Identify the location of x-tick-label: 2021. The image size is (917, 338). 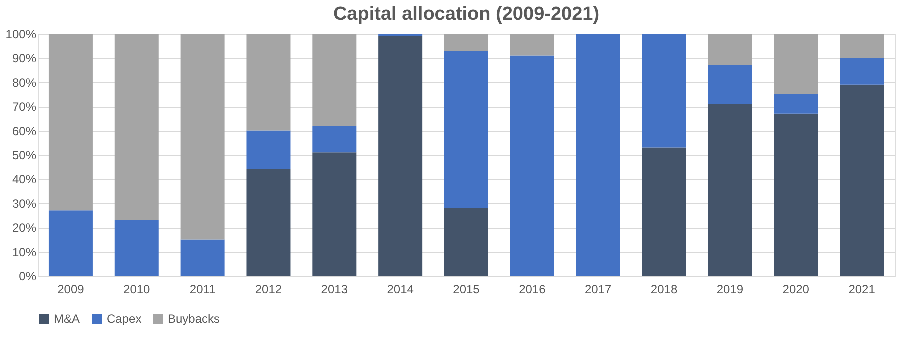
(862, 289).